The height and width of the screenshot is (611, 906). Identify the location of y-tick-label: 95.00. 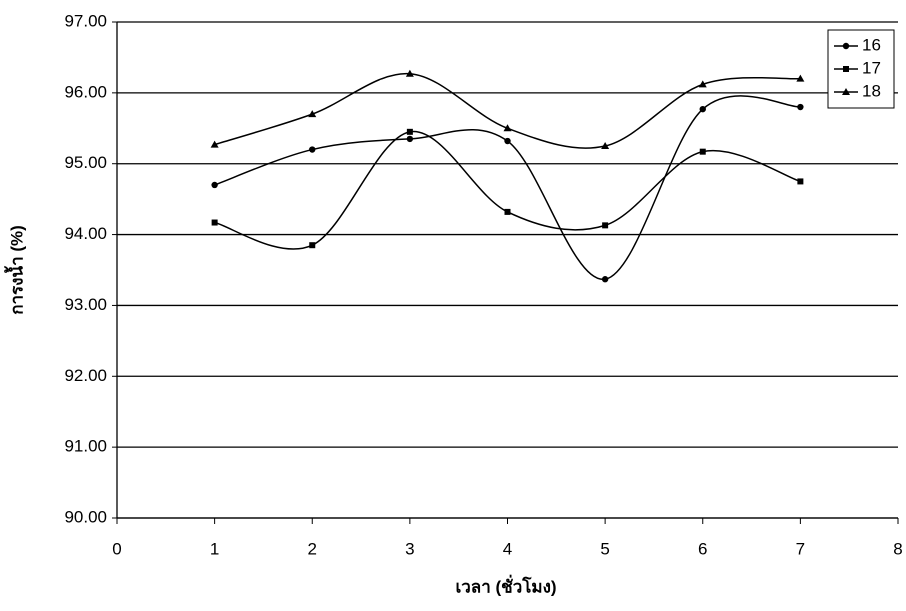
(85, 162).